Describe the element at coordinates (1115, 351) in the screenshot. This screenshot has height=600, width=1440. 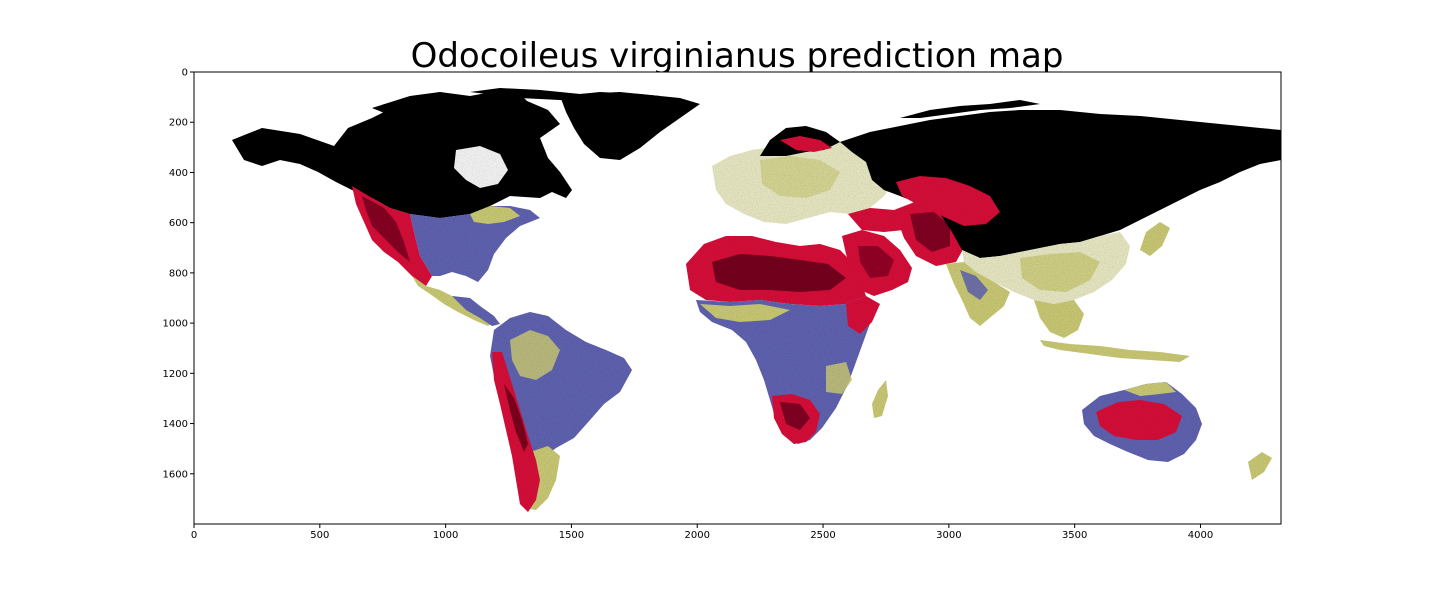
I see `indonesia` at that location.